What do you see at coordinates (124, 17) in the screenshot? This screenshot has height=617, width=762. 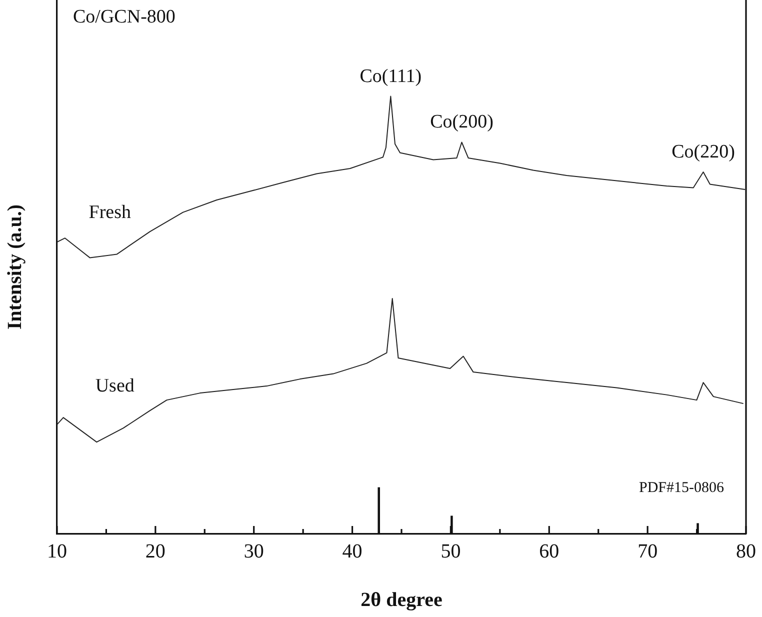 I see `text: Co/GCN-800` at bounding box center [124, 17].